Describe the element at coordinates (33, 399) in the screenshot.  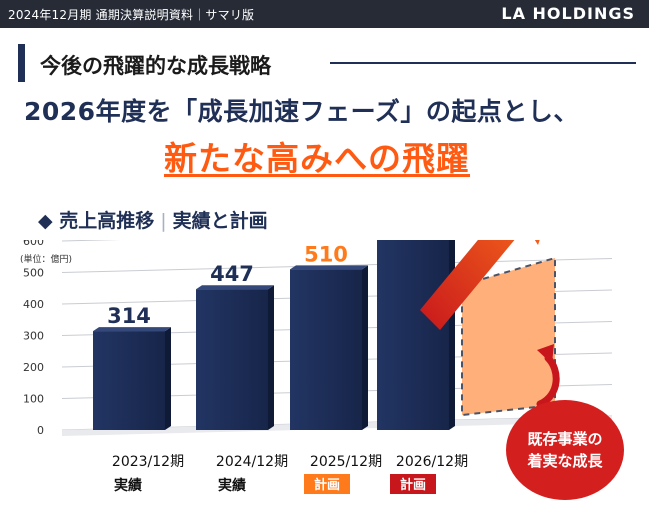
I see `y-tick-label: 100` at that location.